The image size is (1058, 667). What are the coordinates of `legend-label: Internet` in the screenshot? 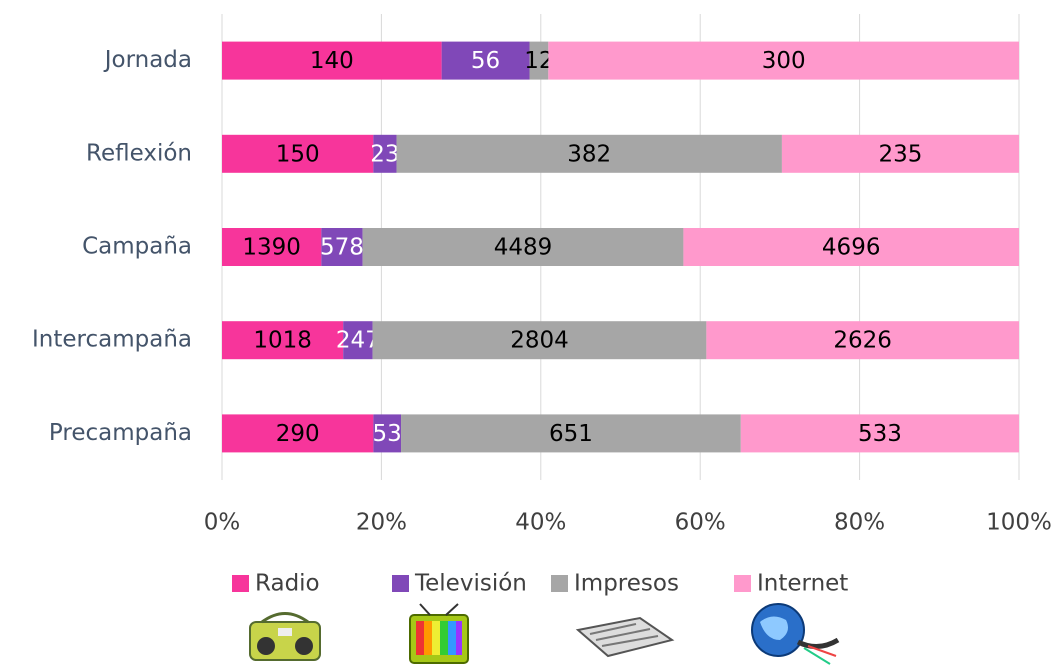 It's located at (802, 584).